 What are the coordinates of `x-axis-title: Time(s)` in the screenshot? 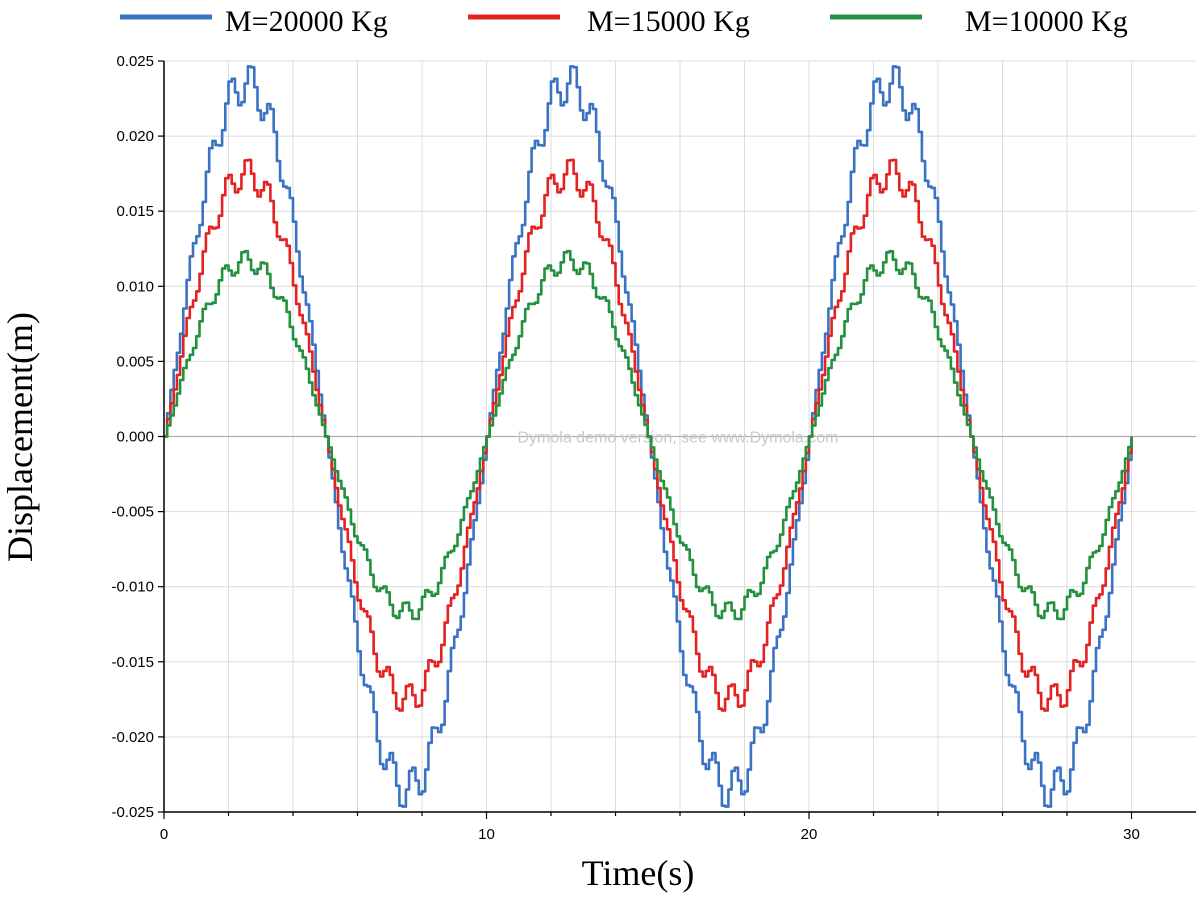 It's located at (638, 873).